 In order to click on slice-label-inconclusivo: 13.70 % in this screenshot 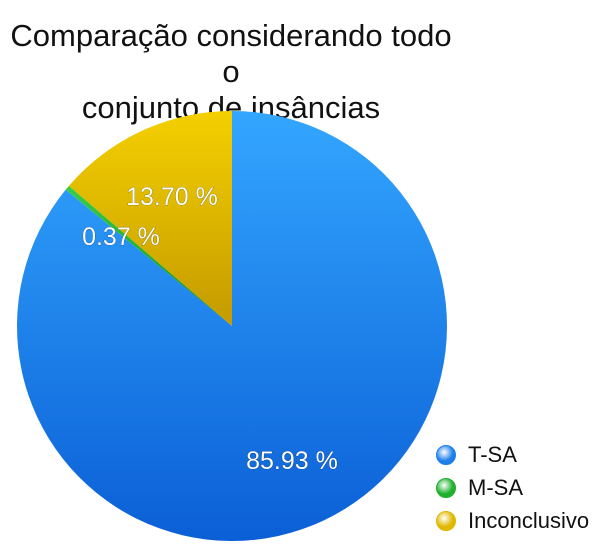, I will do `click(172, 197)`.